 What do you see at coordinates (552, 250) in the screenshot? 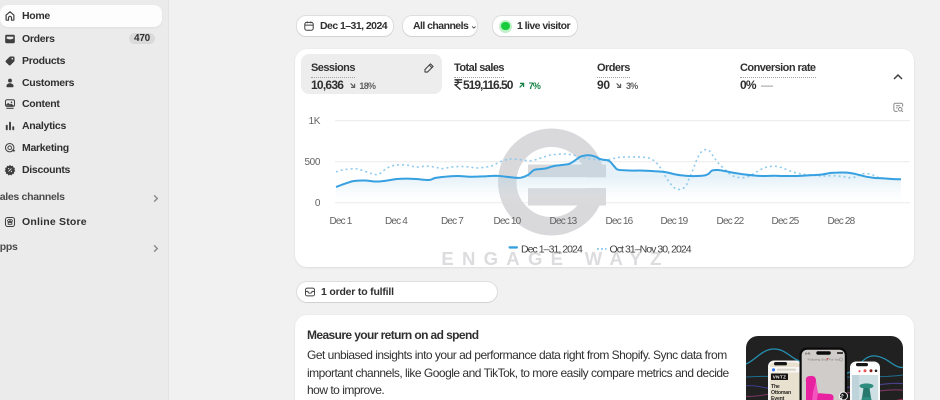
I see `svg-text: Dec 1–31, 2024` at bounding box center [552, 250].